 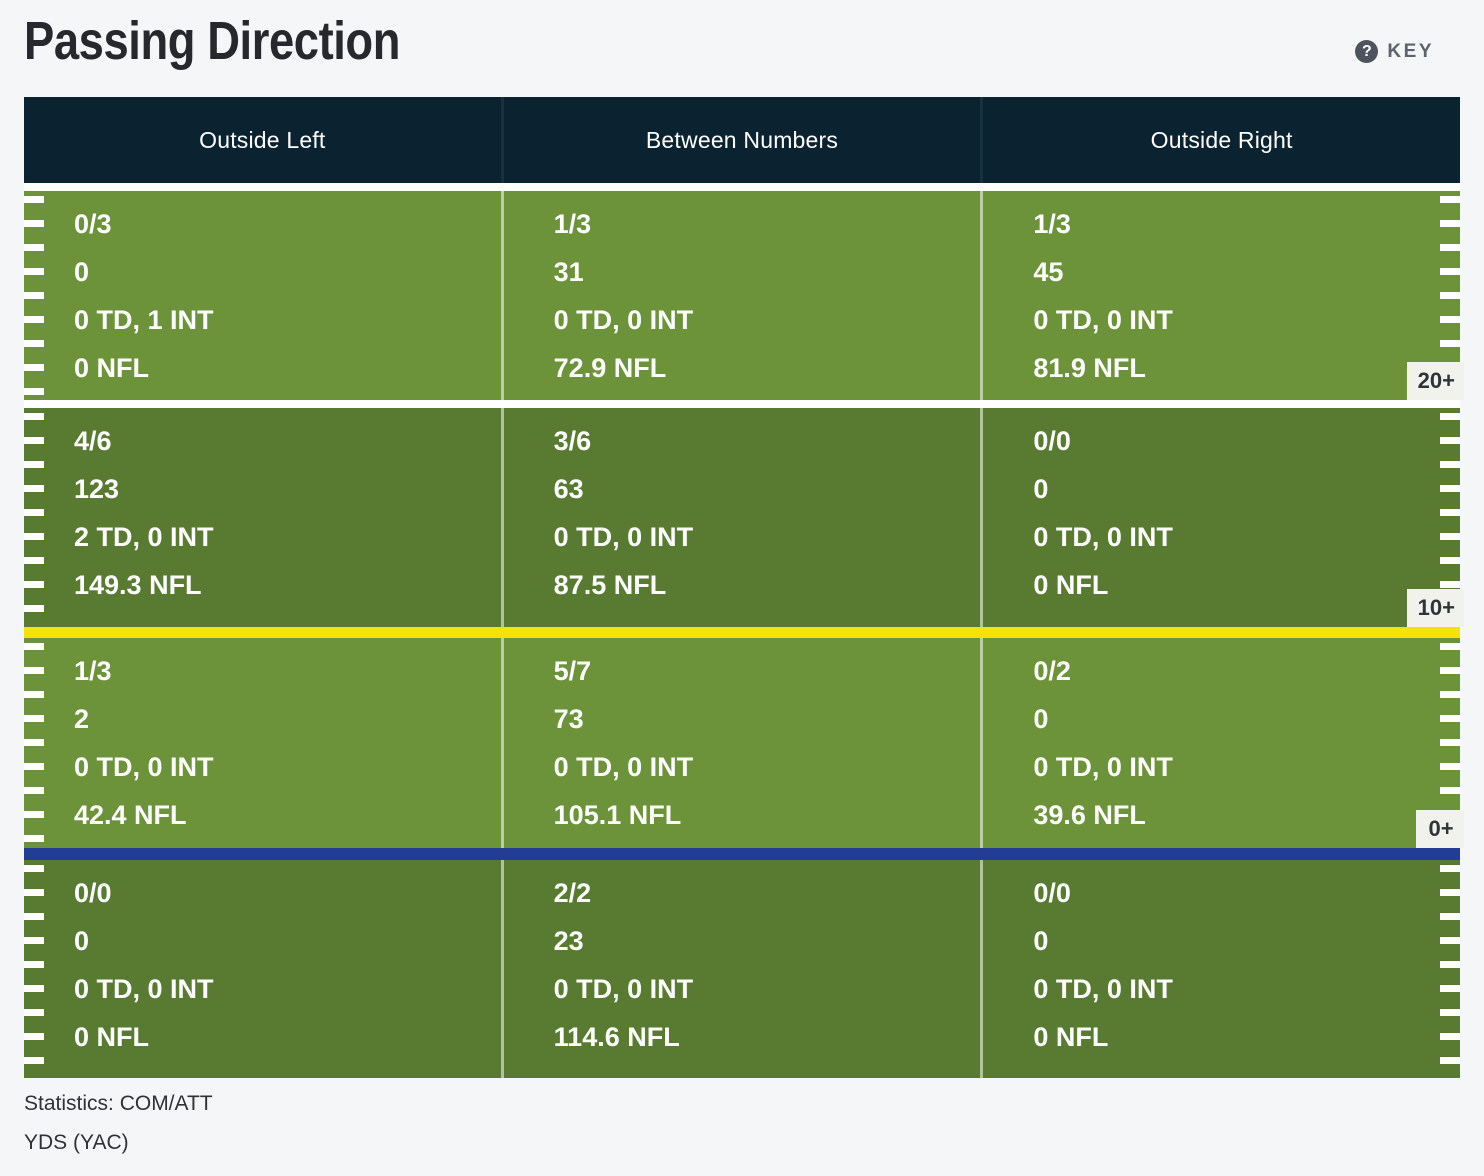 I want to click on stats-legend: Statistics: COM/ATT YDS (YAC), so click(x=742, y=1123).